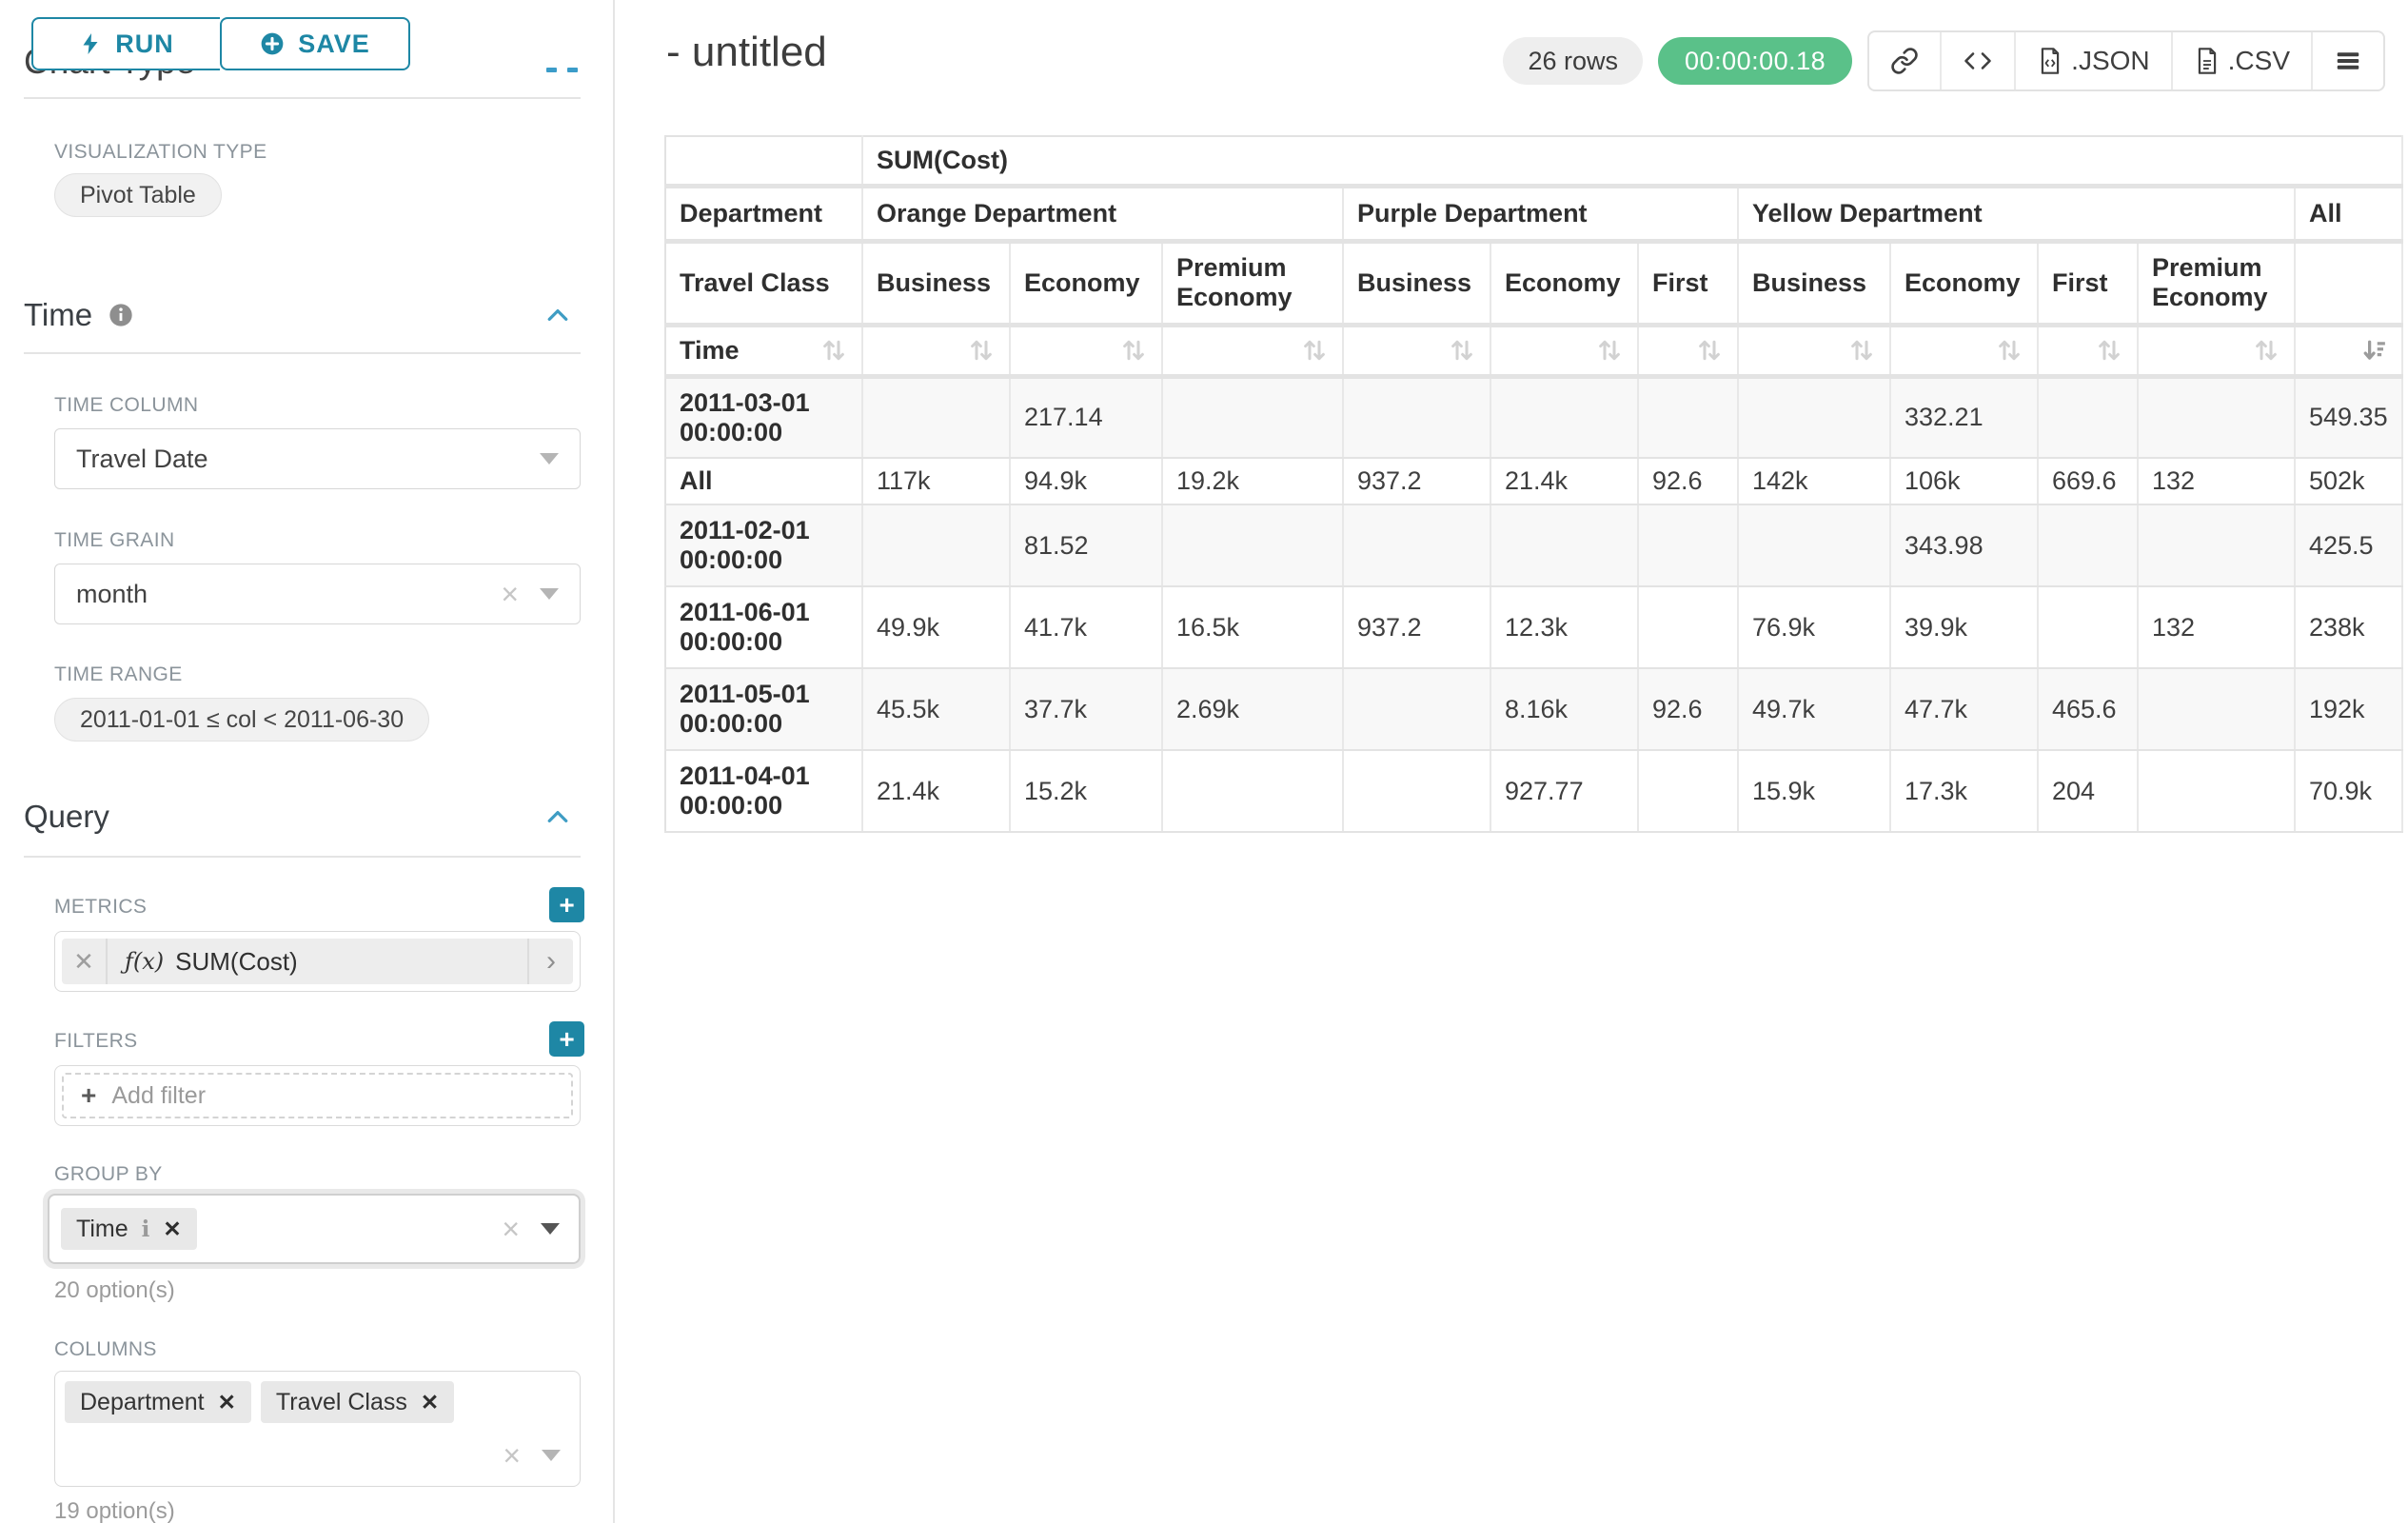  Describe the element at coordinates (2050, 61) in the screenshot. I see `json-file-icon` at that location.